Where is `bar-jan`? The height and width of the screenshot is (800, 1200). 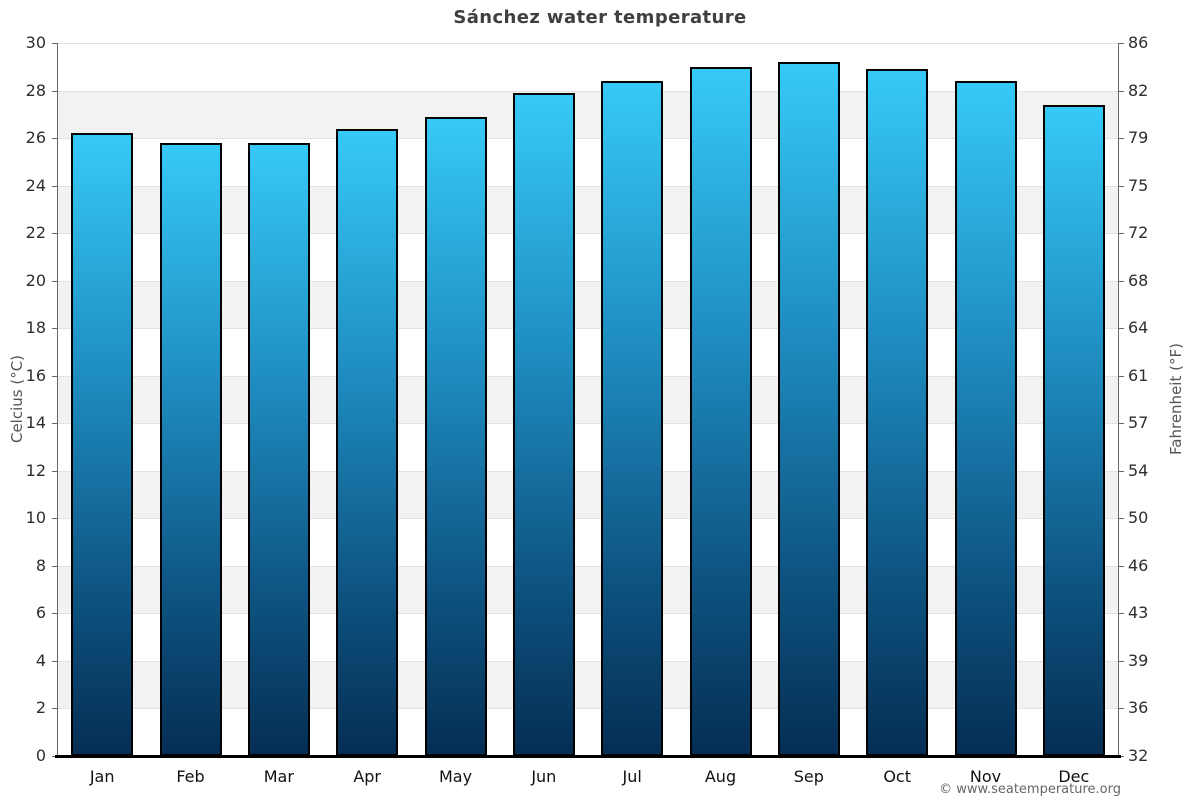
bar-jan is located at coordinates (102, 444).